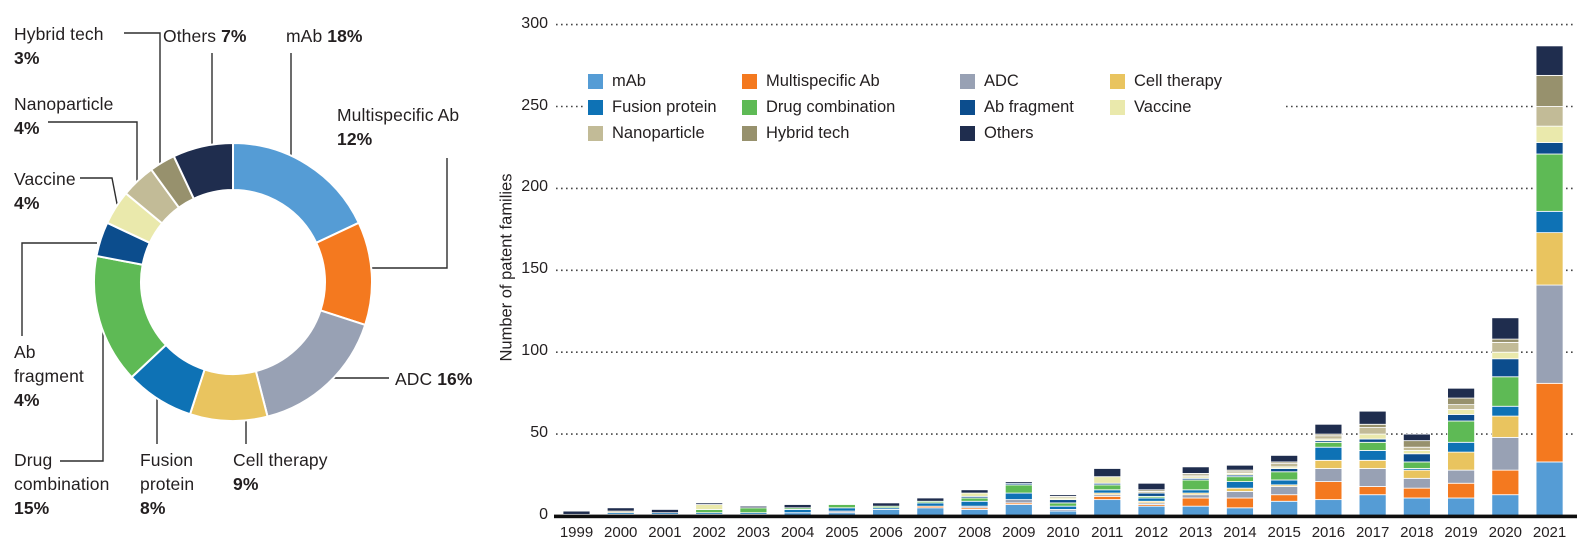 The width and height of the screenshot is (1581, 555). Describe the element at coordinates (539, 433) in the screenshot. I see `y-tick-50: 50` at that location.